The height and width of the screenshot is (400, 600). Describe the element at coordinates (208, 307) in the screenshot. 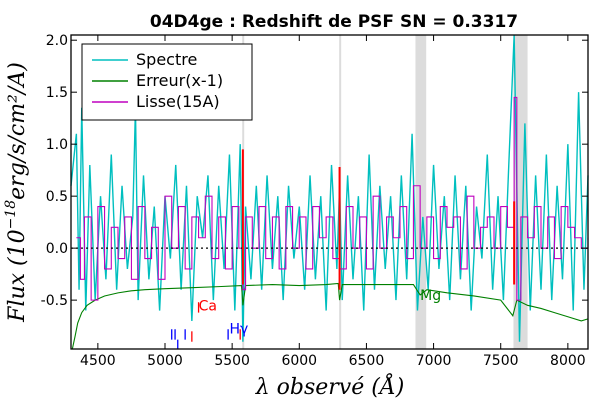

I see `annotation-ca: Ca` at that location.